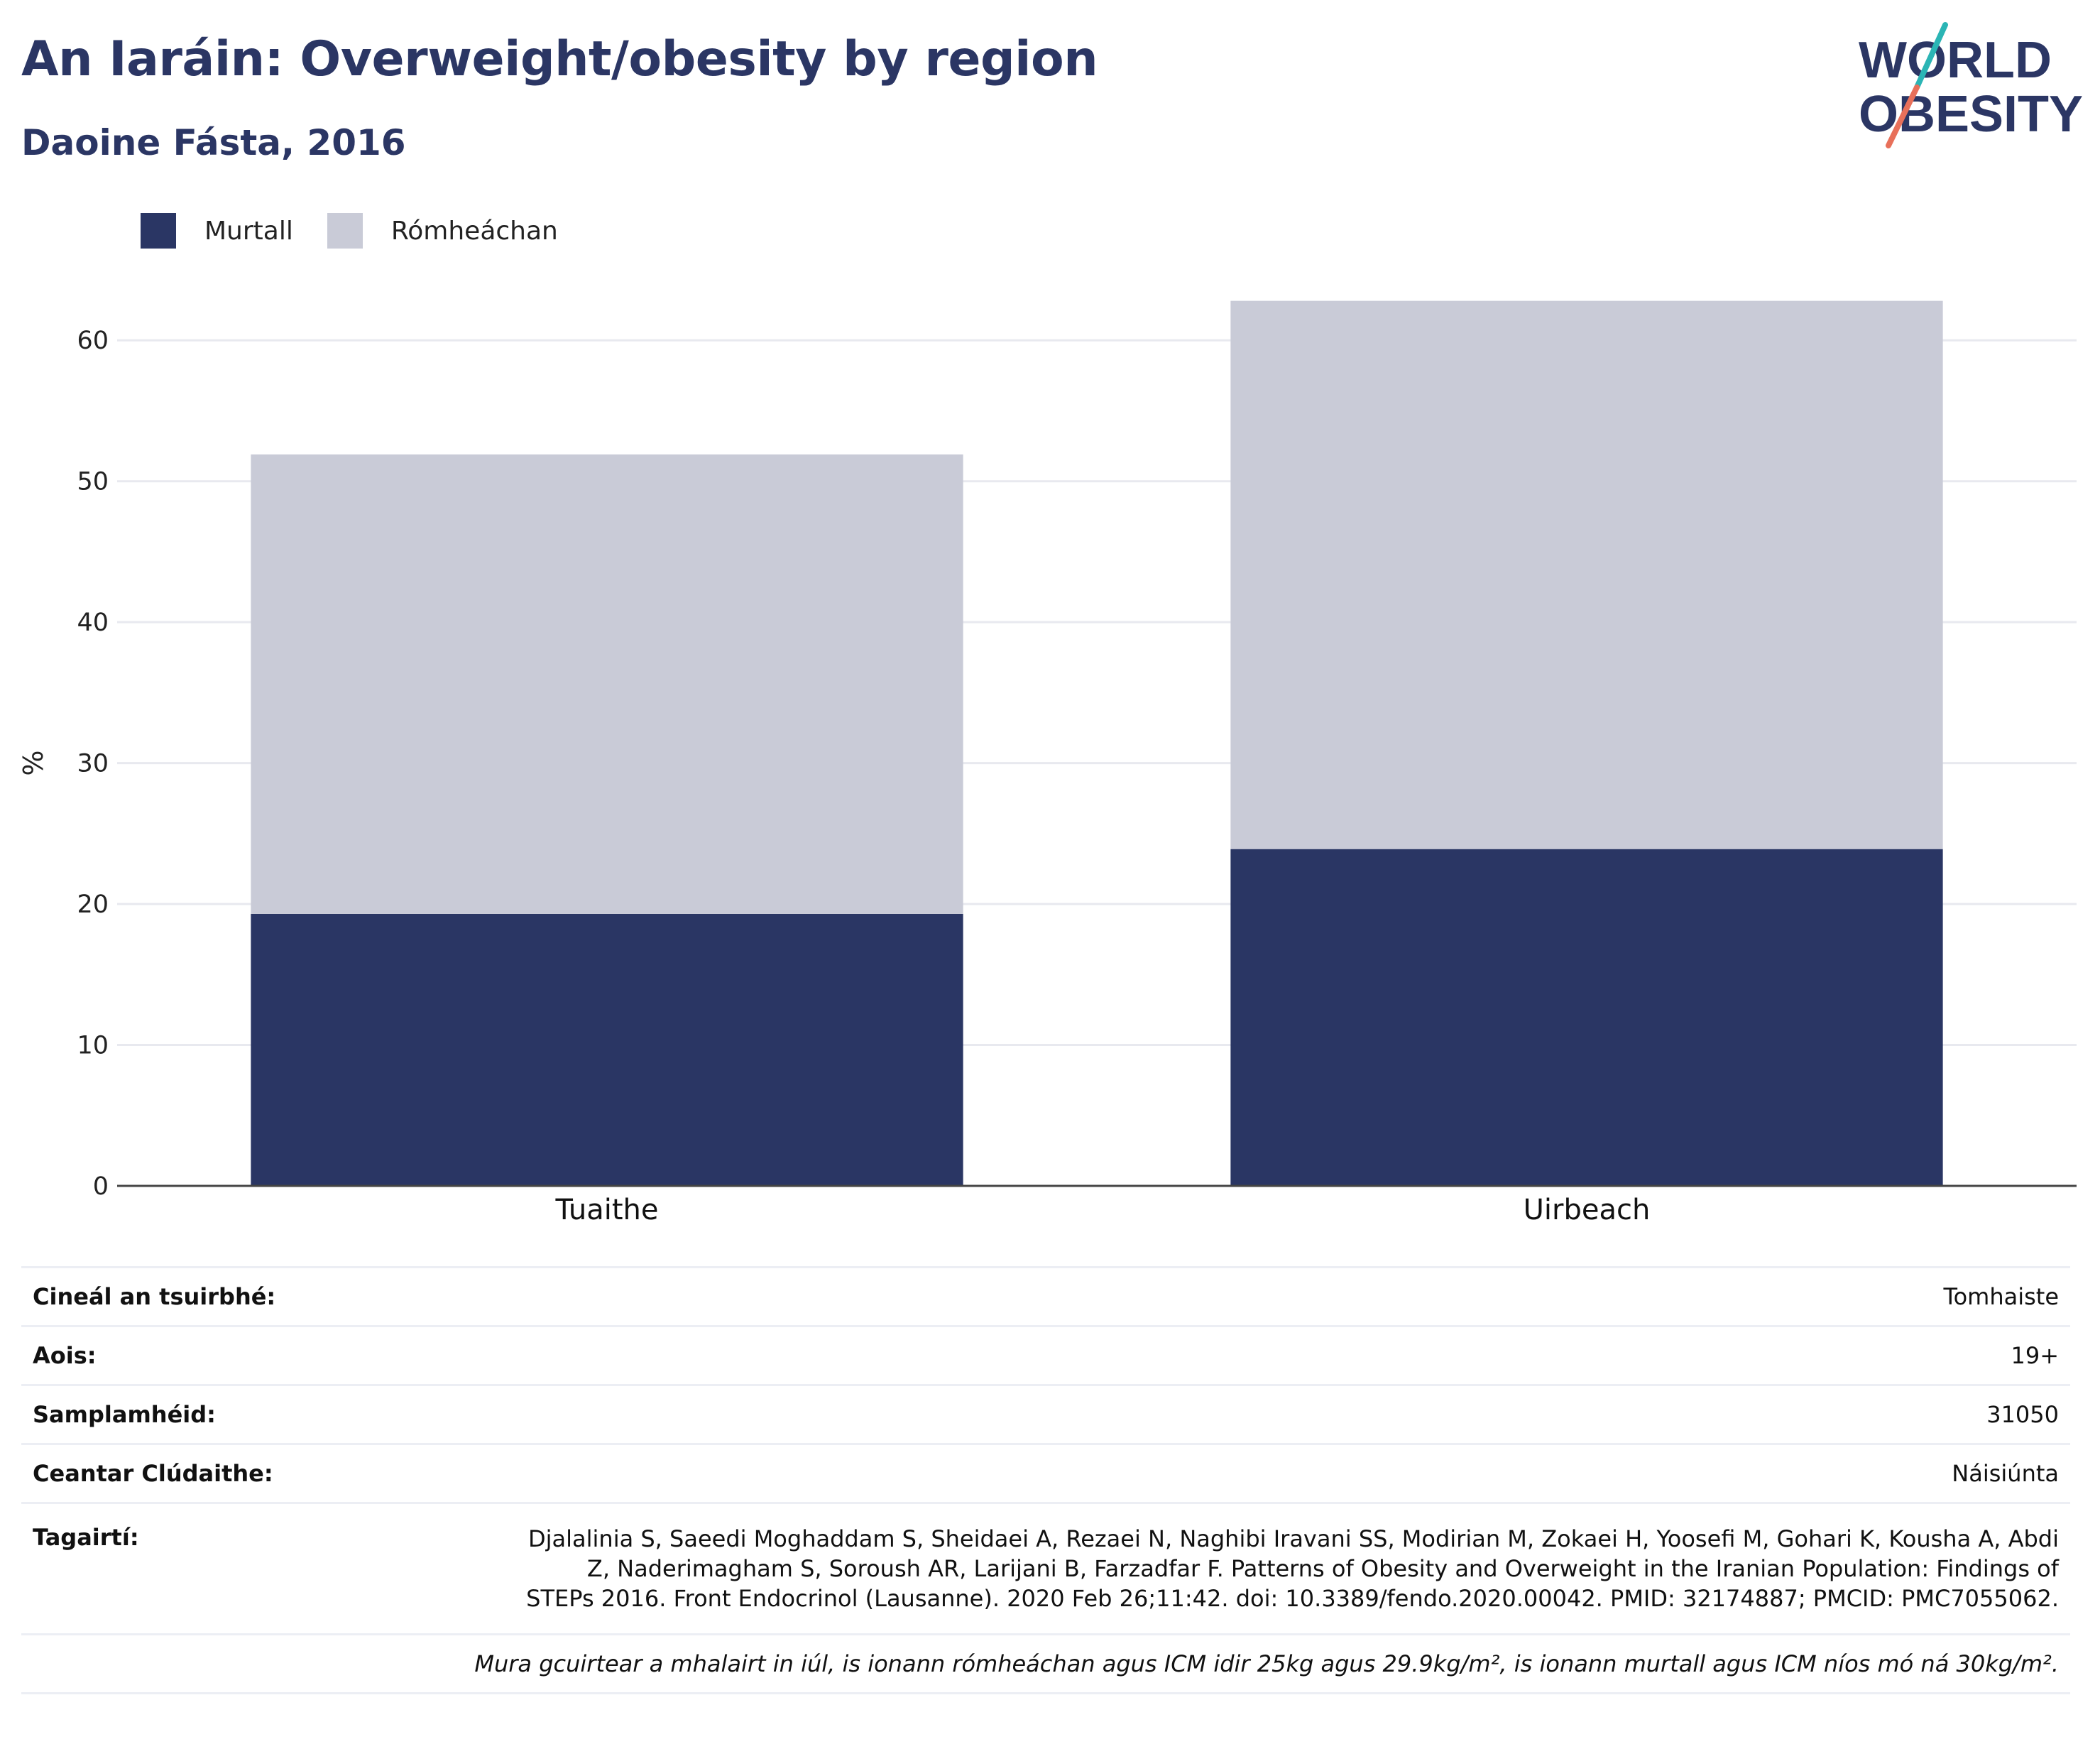  Describe the element at coordinates (101, 1186) in the screenshot. I see `y-tick-label: 0` at that location.